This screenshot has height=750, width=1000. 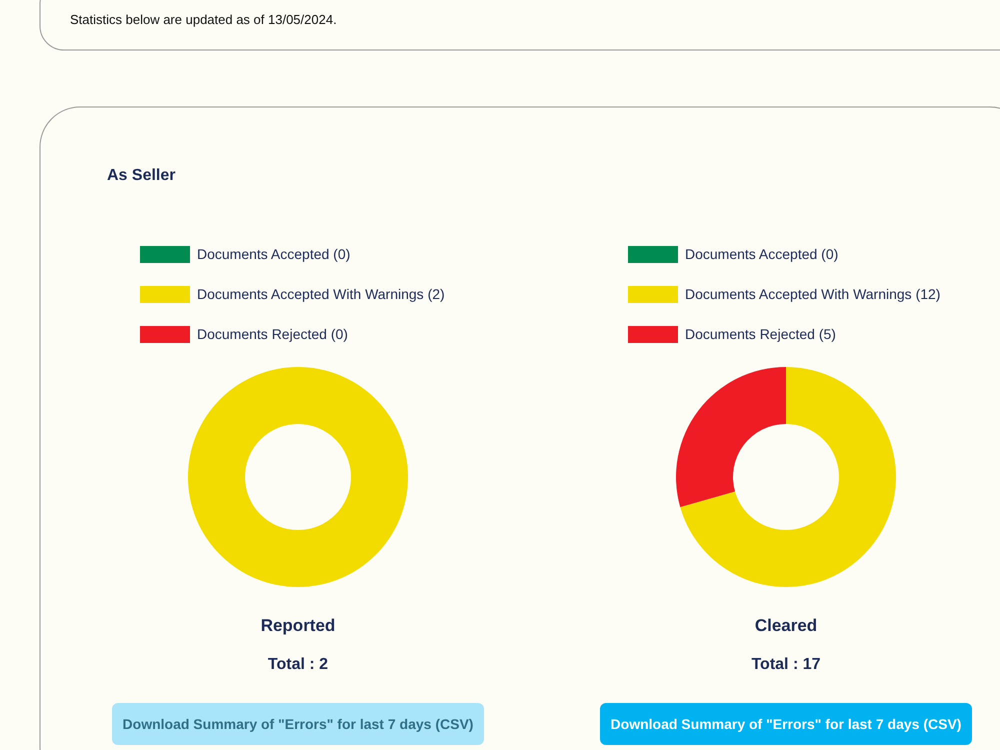 I want to click on text: As Seller, so click(x=141, y=175).